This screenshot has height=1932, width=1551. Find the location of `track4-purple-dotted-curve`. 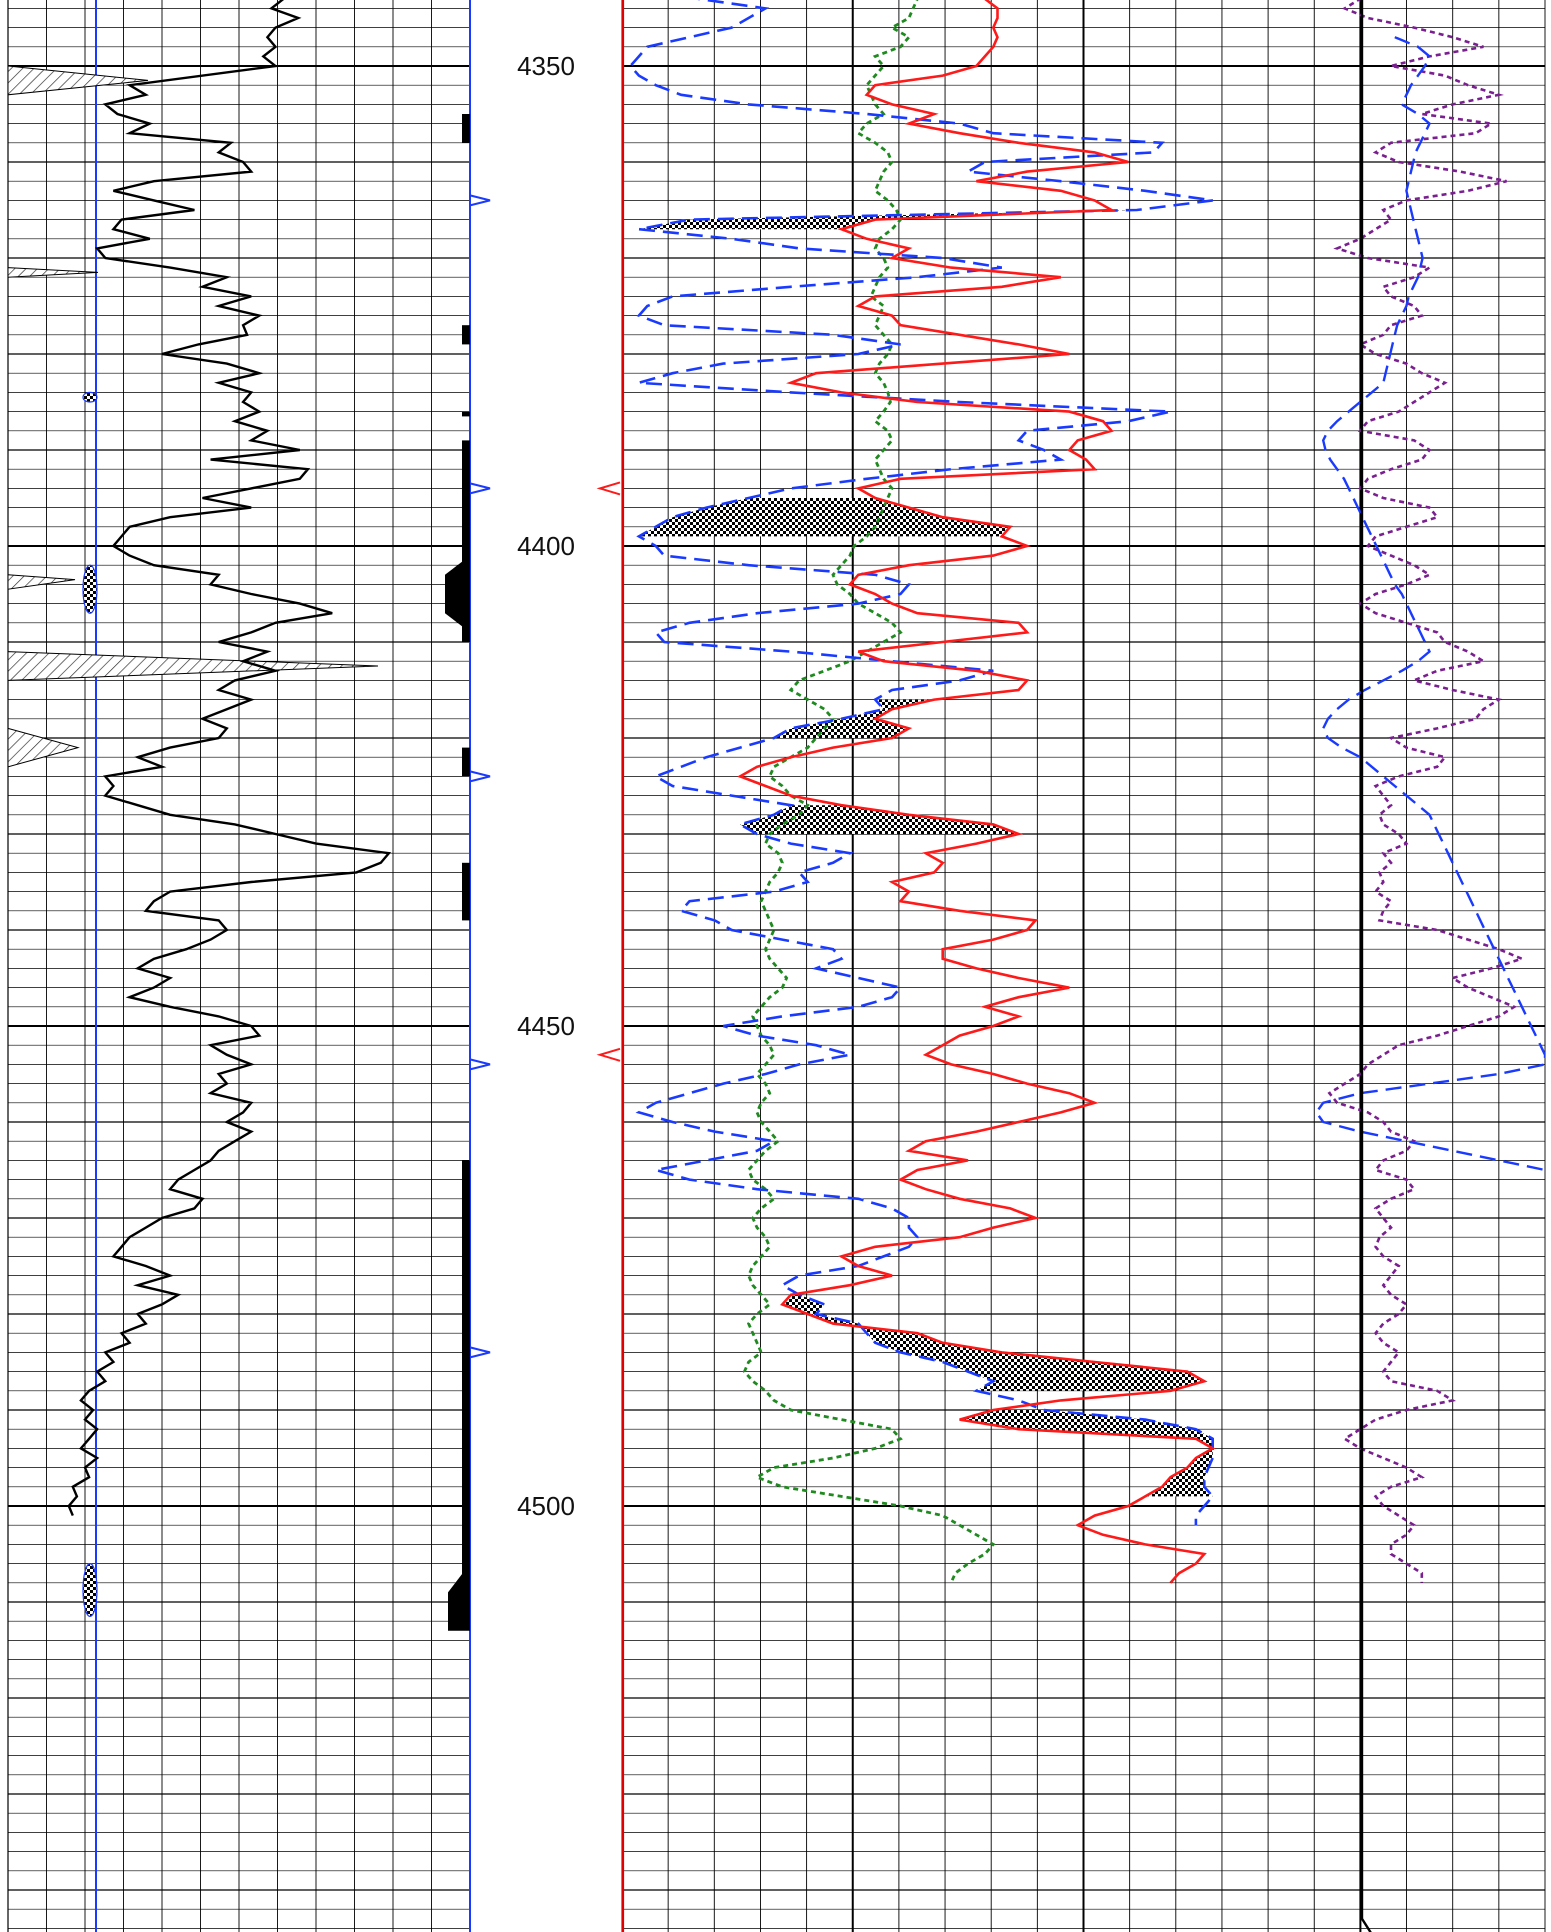

track4-purple-dotted-curve is located at coordinates (1426, 791).